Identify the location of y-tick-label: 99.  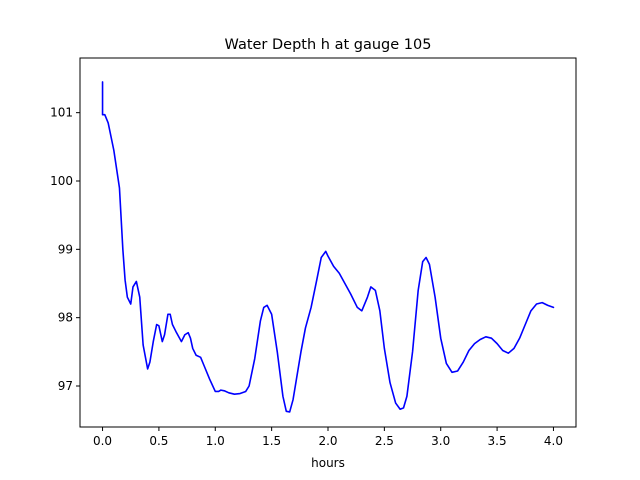
(65, 249).